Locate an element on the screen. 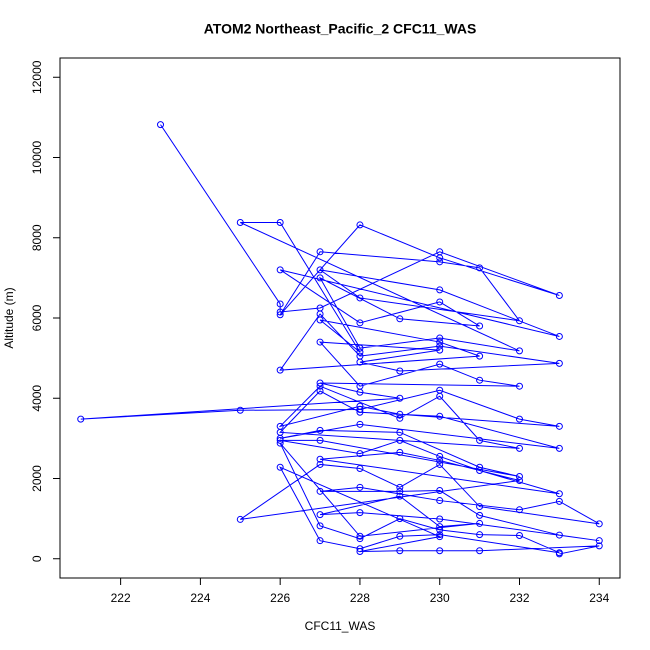  x-tick-label: 224 is located at coordinates (200, 598).